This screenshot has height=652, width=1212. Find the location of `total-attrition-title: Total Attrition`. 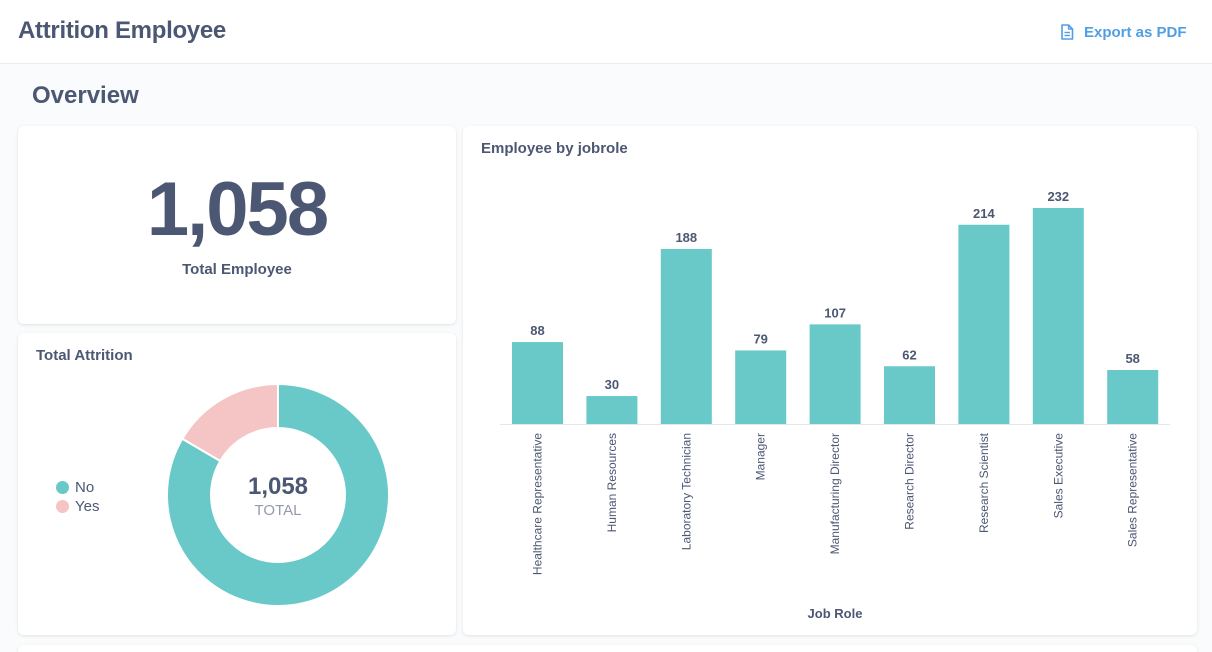

total-attrition-title: Total Attrition is located at coordinates (84, 355).